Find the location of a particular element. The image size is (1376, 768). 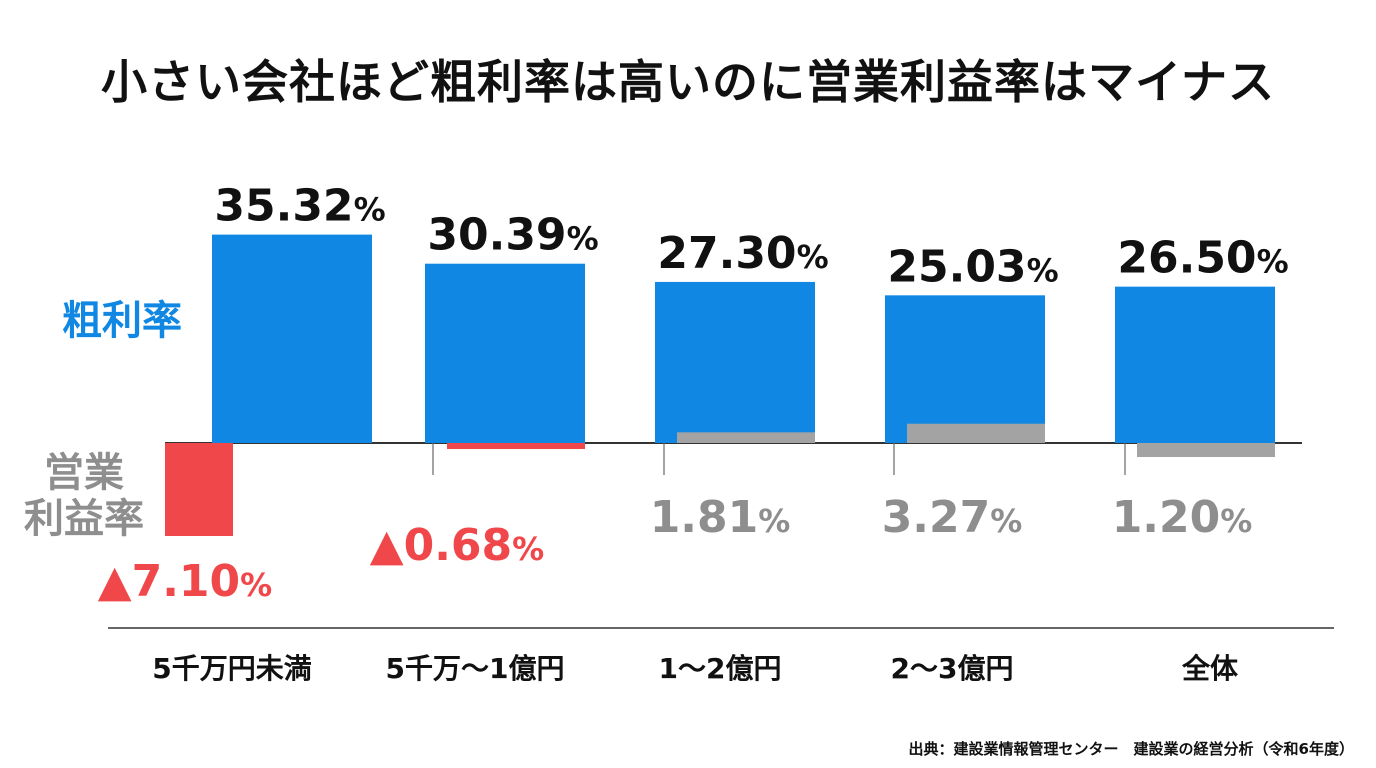

gross-margin-value-label: 25.03% is located at coordinates (972, 266).